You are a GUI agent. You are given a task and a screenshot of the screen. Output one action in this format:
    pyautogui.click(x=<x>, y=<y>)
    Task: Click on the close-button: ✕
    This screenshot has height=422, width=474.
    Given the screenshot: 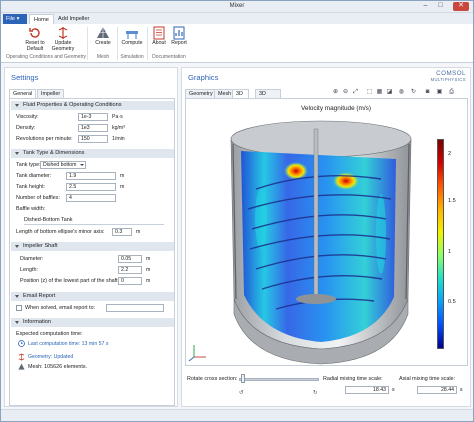 What is the action you would take?
    pyautogui.click(x=461, y=6)
    